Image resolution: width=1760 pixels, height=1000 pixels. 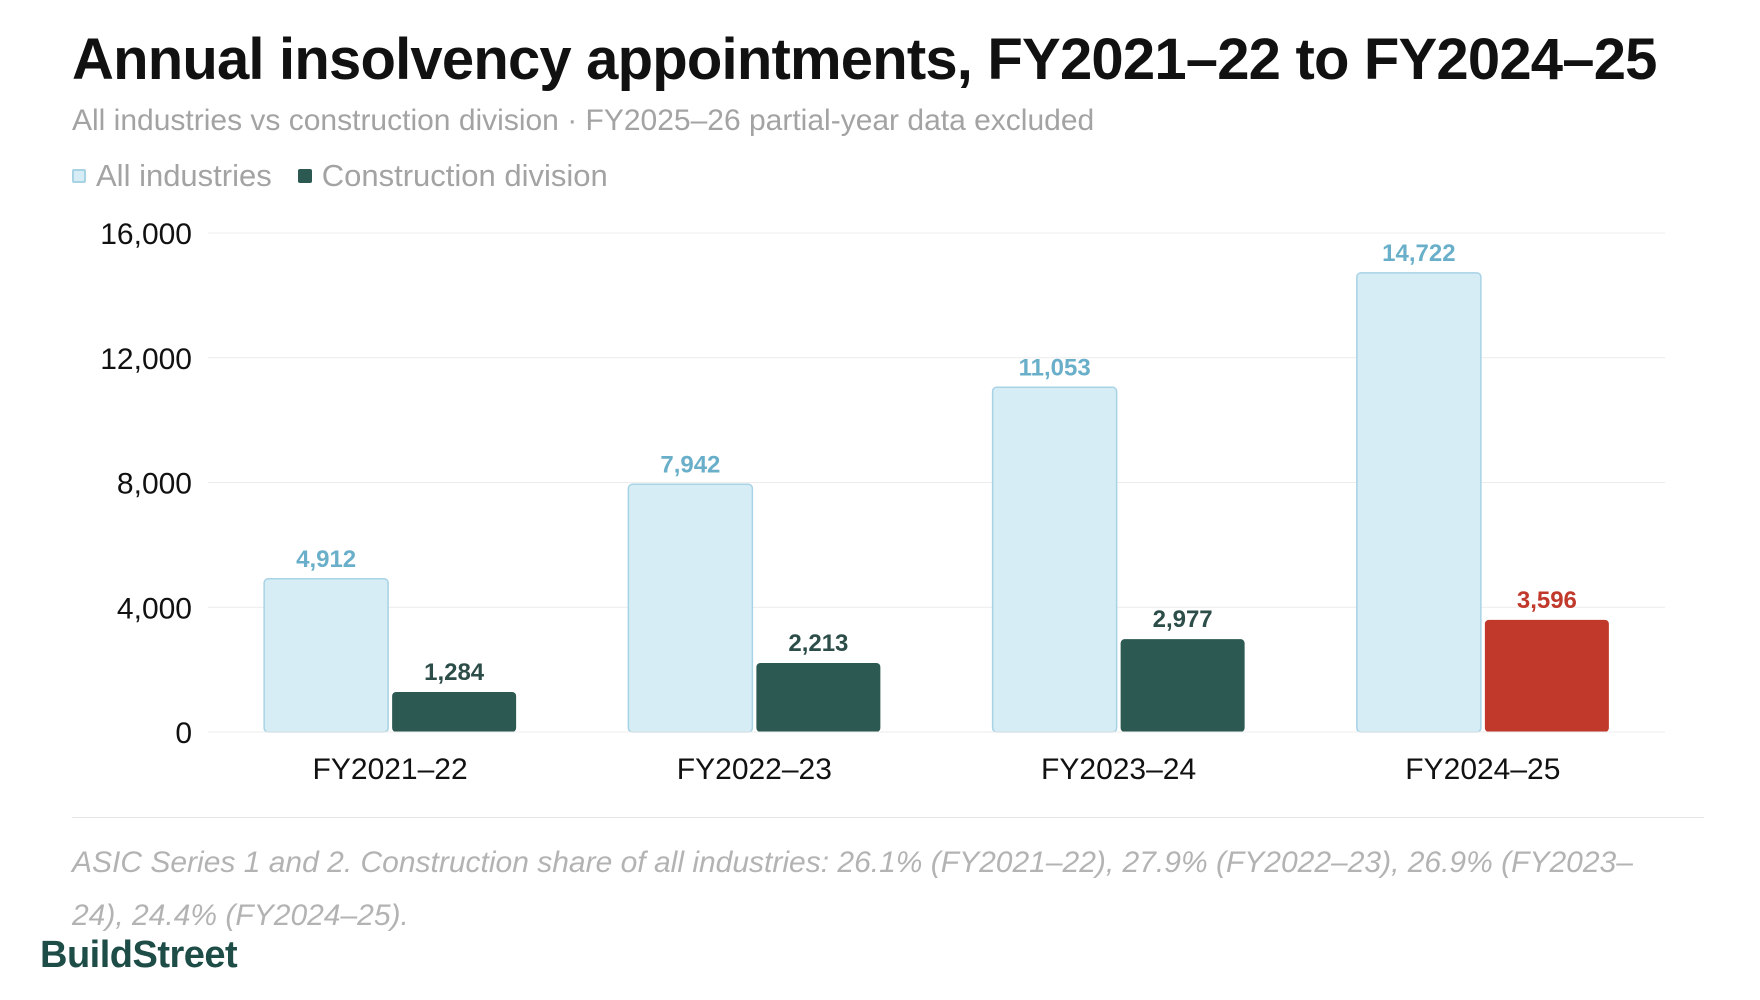 I want to click on data-label-construction-division: 3,596, so click(x=1547, y=600).